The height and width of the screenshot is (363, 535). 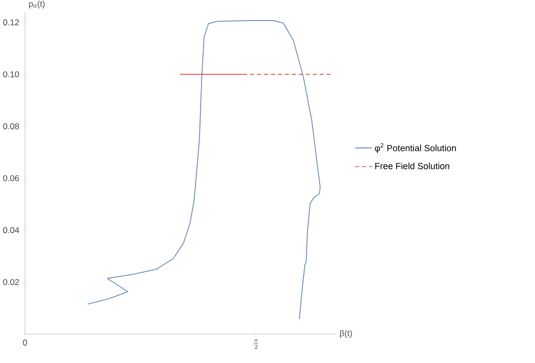 What do you see at coordinates (25, 343) in the screenshot?
I see `x-tick-label: 0` at bounding box center [25, 343].